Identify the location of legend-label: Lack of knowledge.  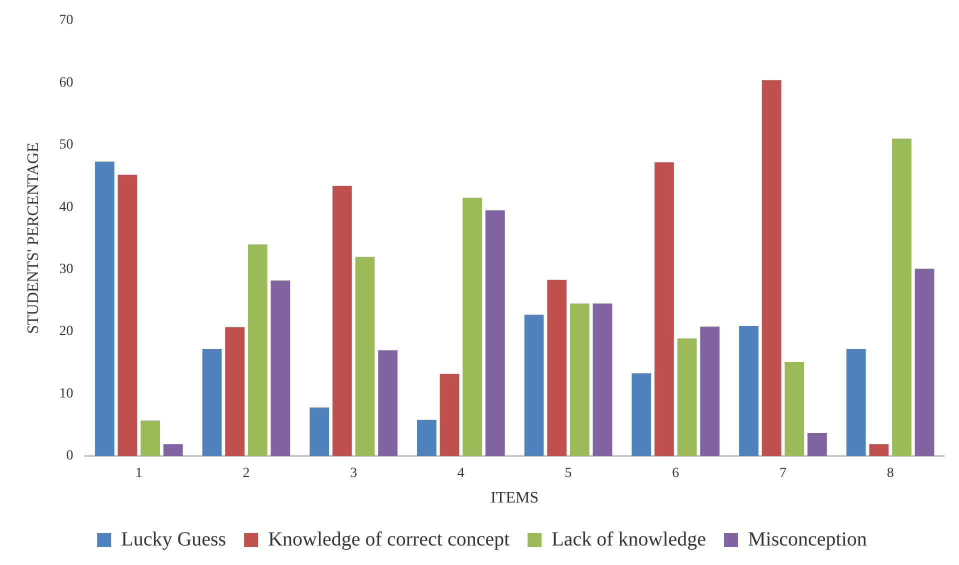
(629, 539).